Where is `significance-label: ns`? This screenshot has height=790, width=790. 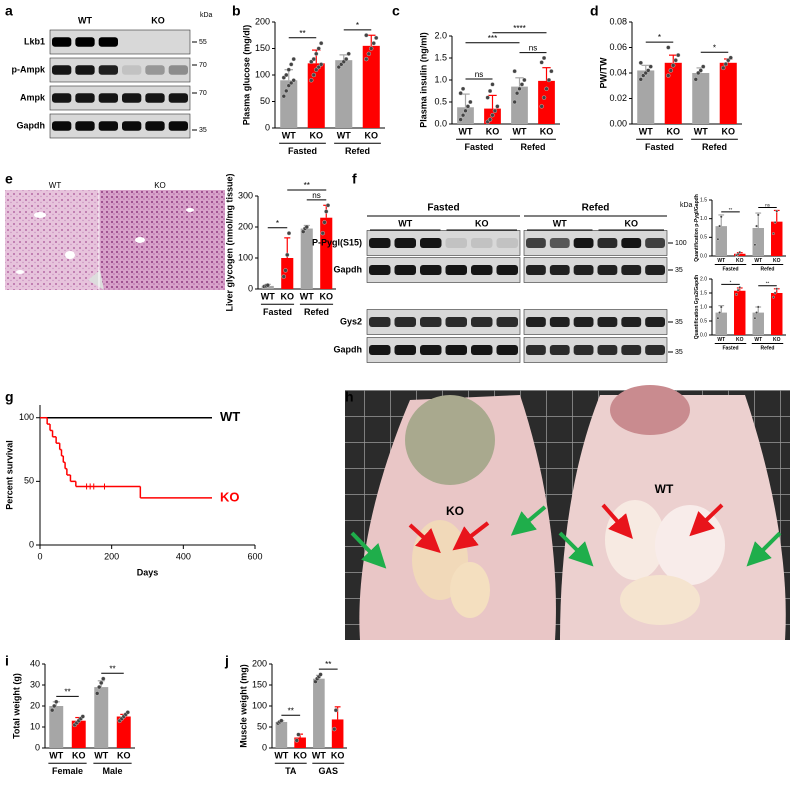
significance-label: ns is located at coordinates (533, 48).